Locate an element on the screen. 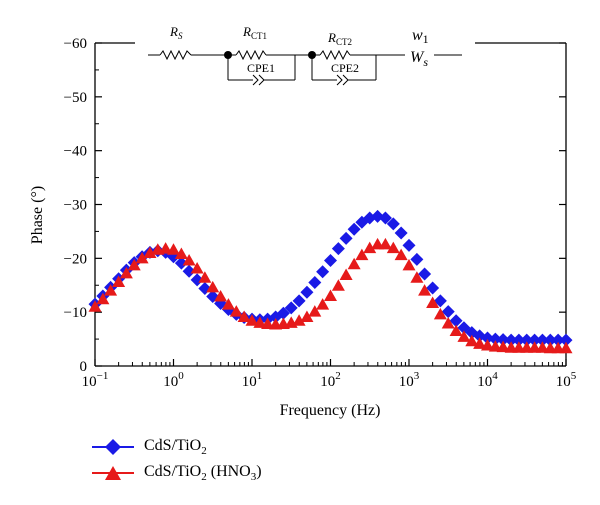  y-tick-labels: 0 −10 −20 −30 −40 −50 −60 is located at coordinates (75, 205).